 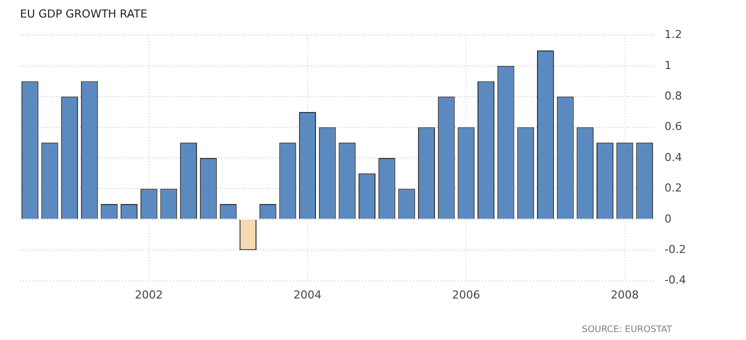 What do you see at coordinates (673, 157) in the screenshot?
I see `y-tick-label: 0.4` at bounding box center [673, 157].